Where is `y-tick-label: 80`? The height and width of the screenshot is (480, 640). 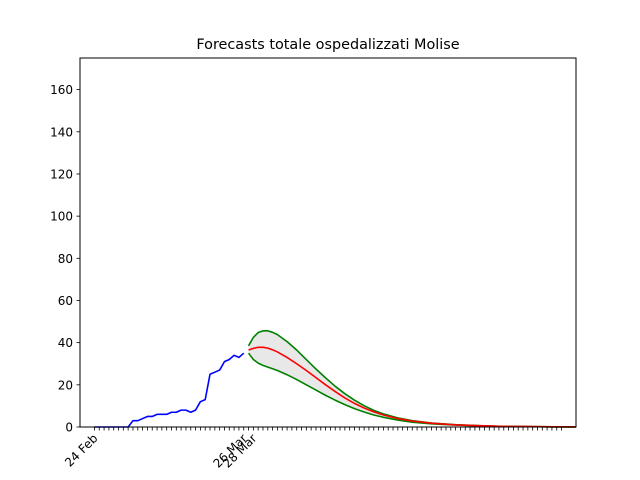
y-tick-label: 80 is located at coordinates (65, 259).